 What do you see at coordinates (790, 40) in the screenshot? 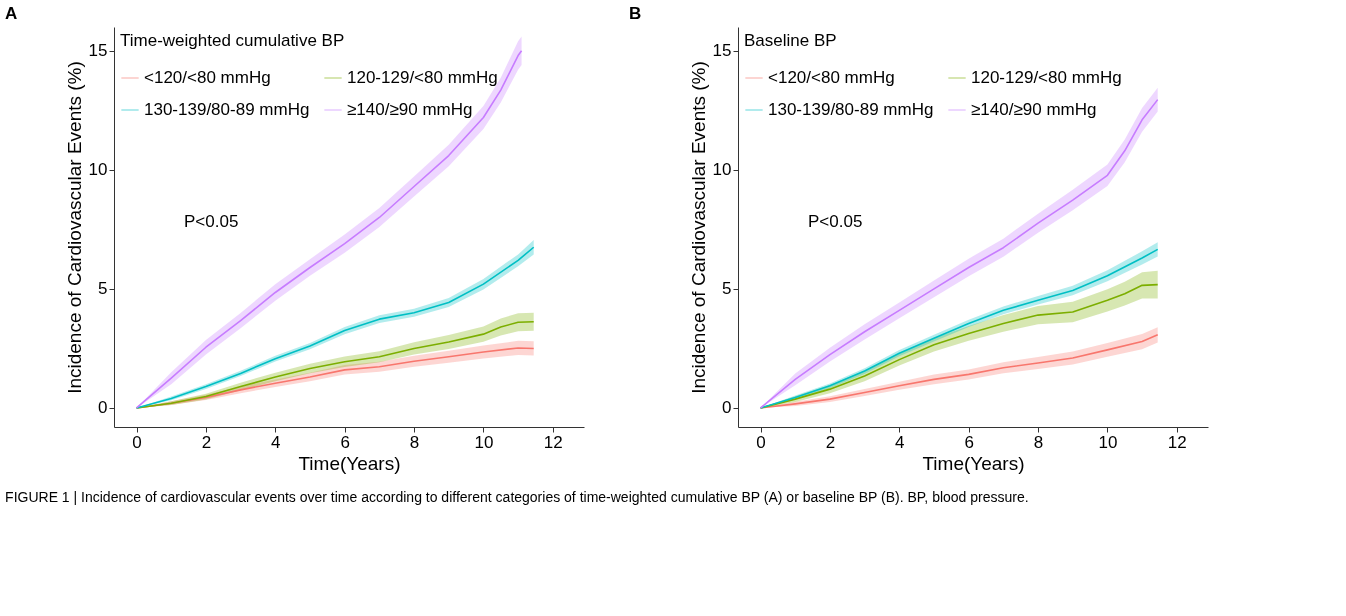
I see `legend-title: Baseline BP` at bounding box center [790, 40].